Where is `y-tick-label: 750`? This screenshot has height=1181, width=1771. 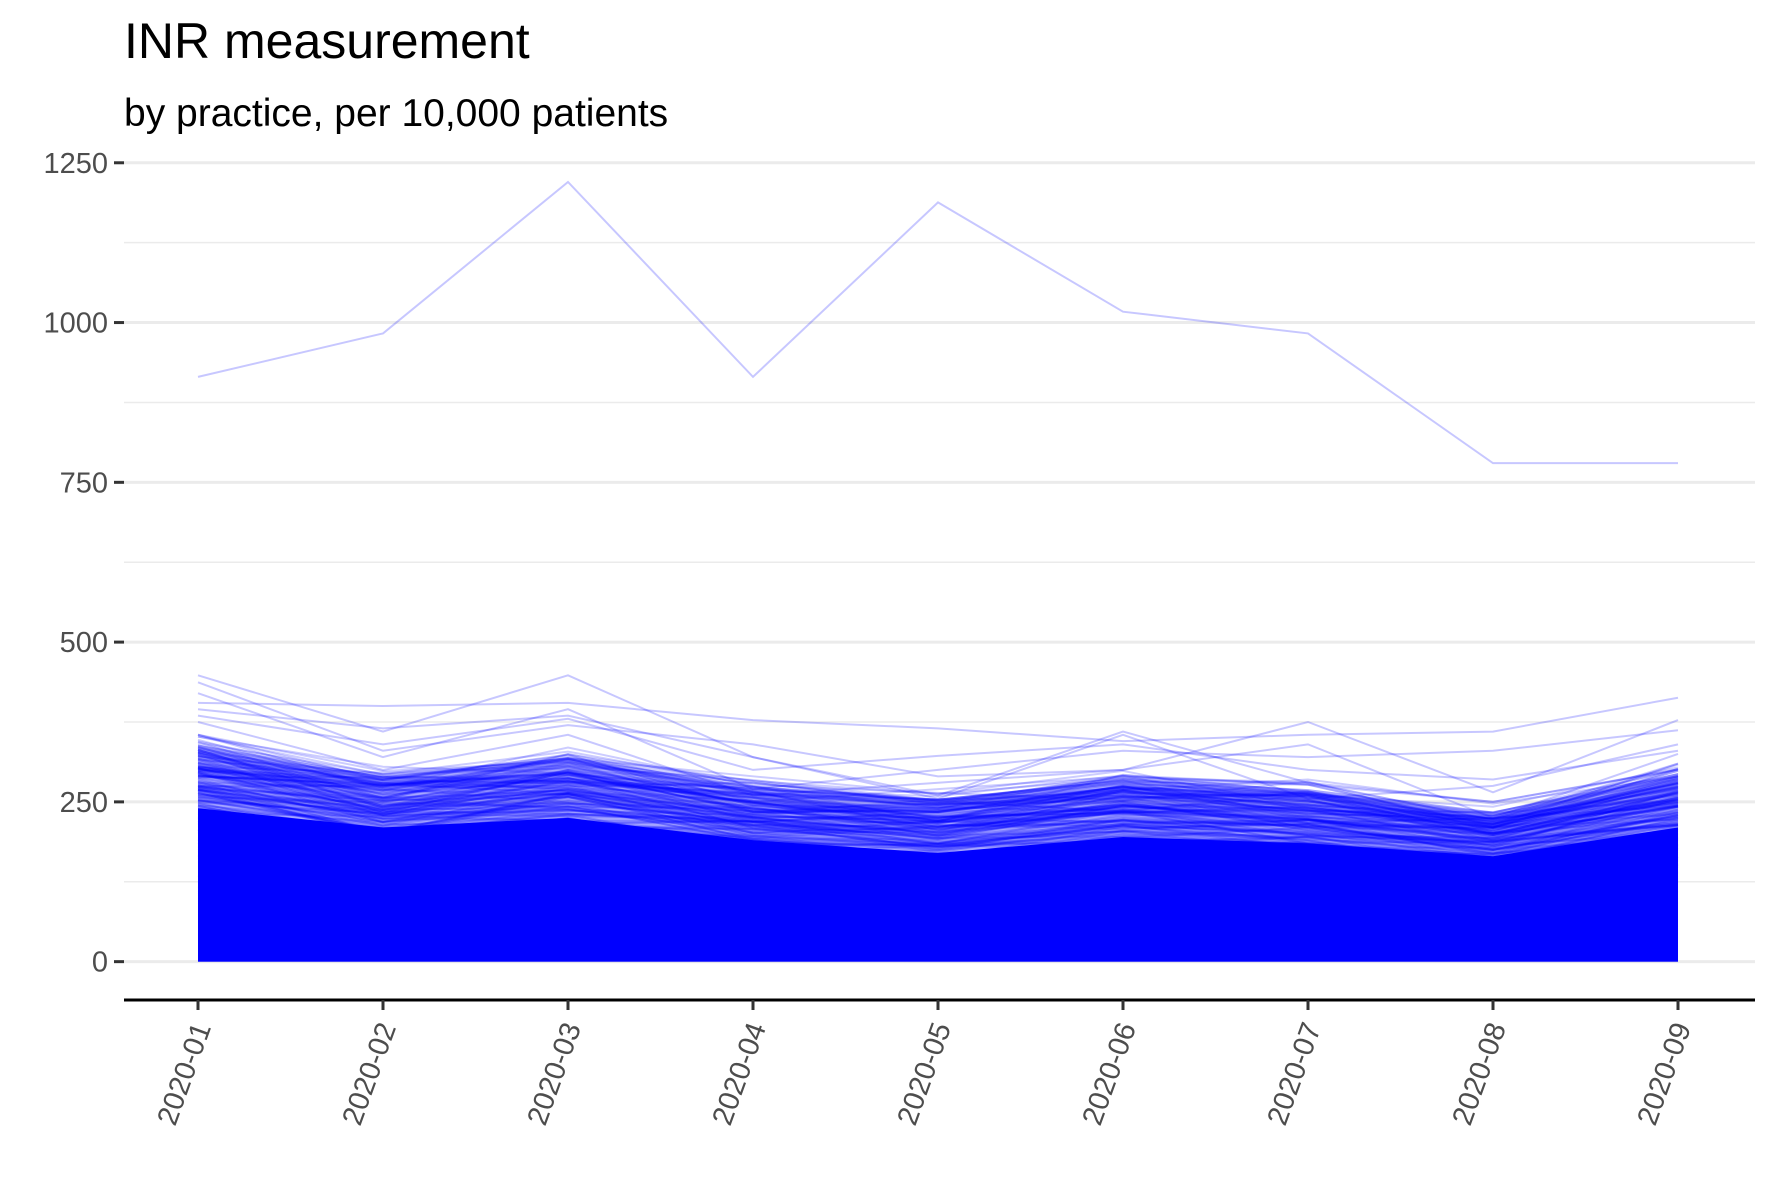 y-tick-label: 750 is located at coordinates (84, 483).